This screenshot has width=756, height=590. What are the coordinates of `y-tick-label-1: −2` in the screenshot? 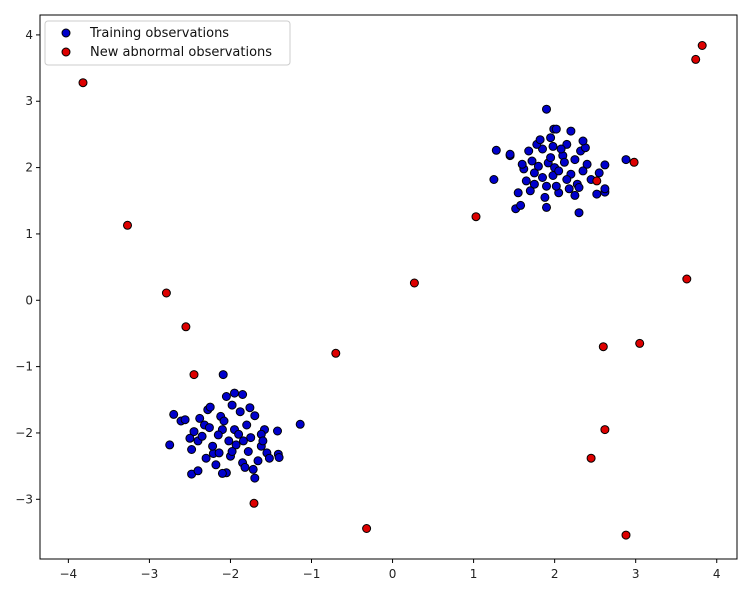 It's located at (24, 433).